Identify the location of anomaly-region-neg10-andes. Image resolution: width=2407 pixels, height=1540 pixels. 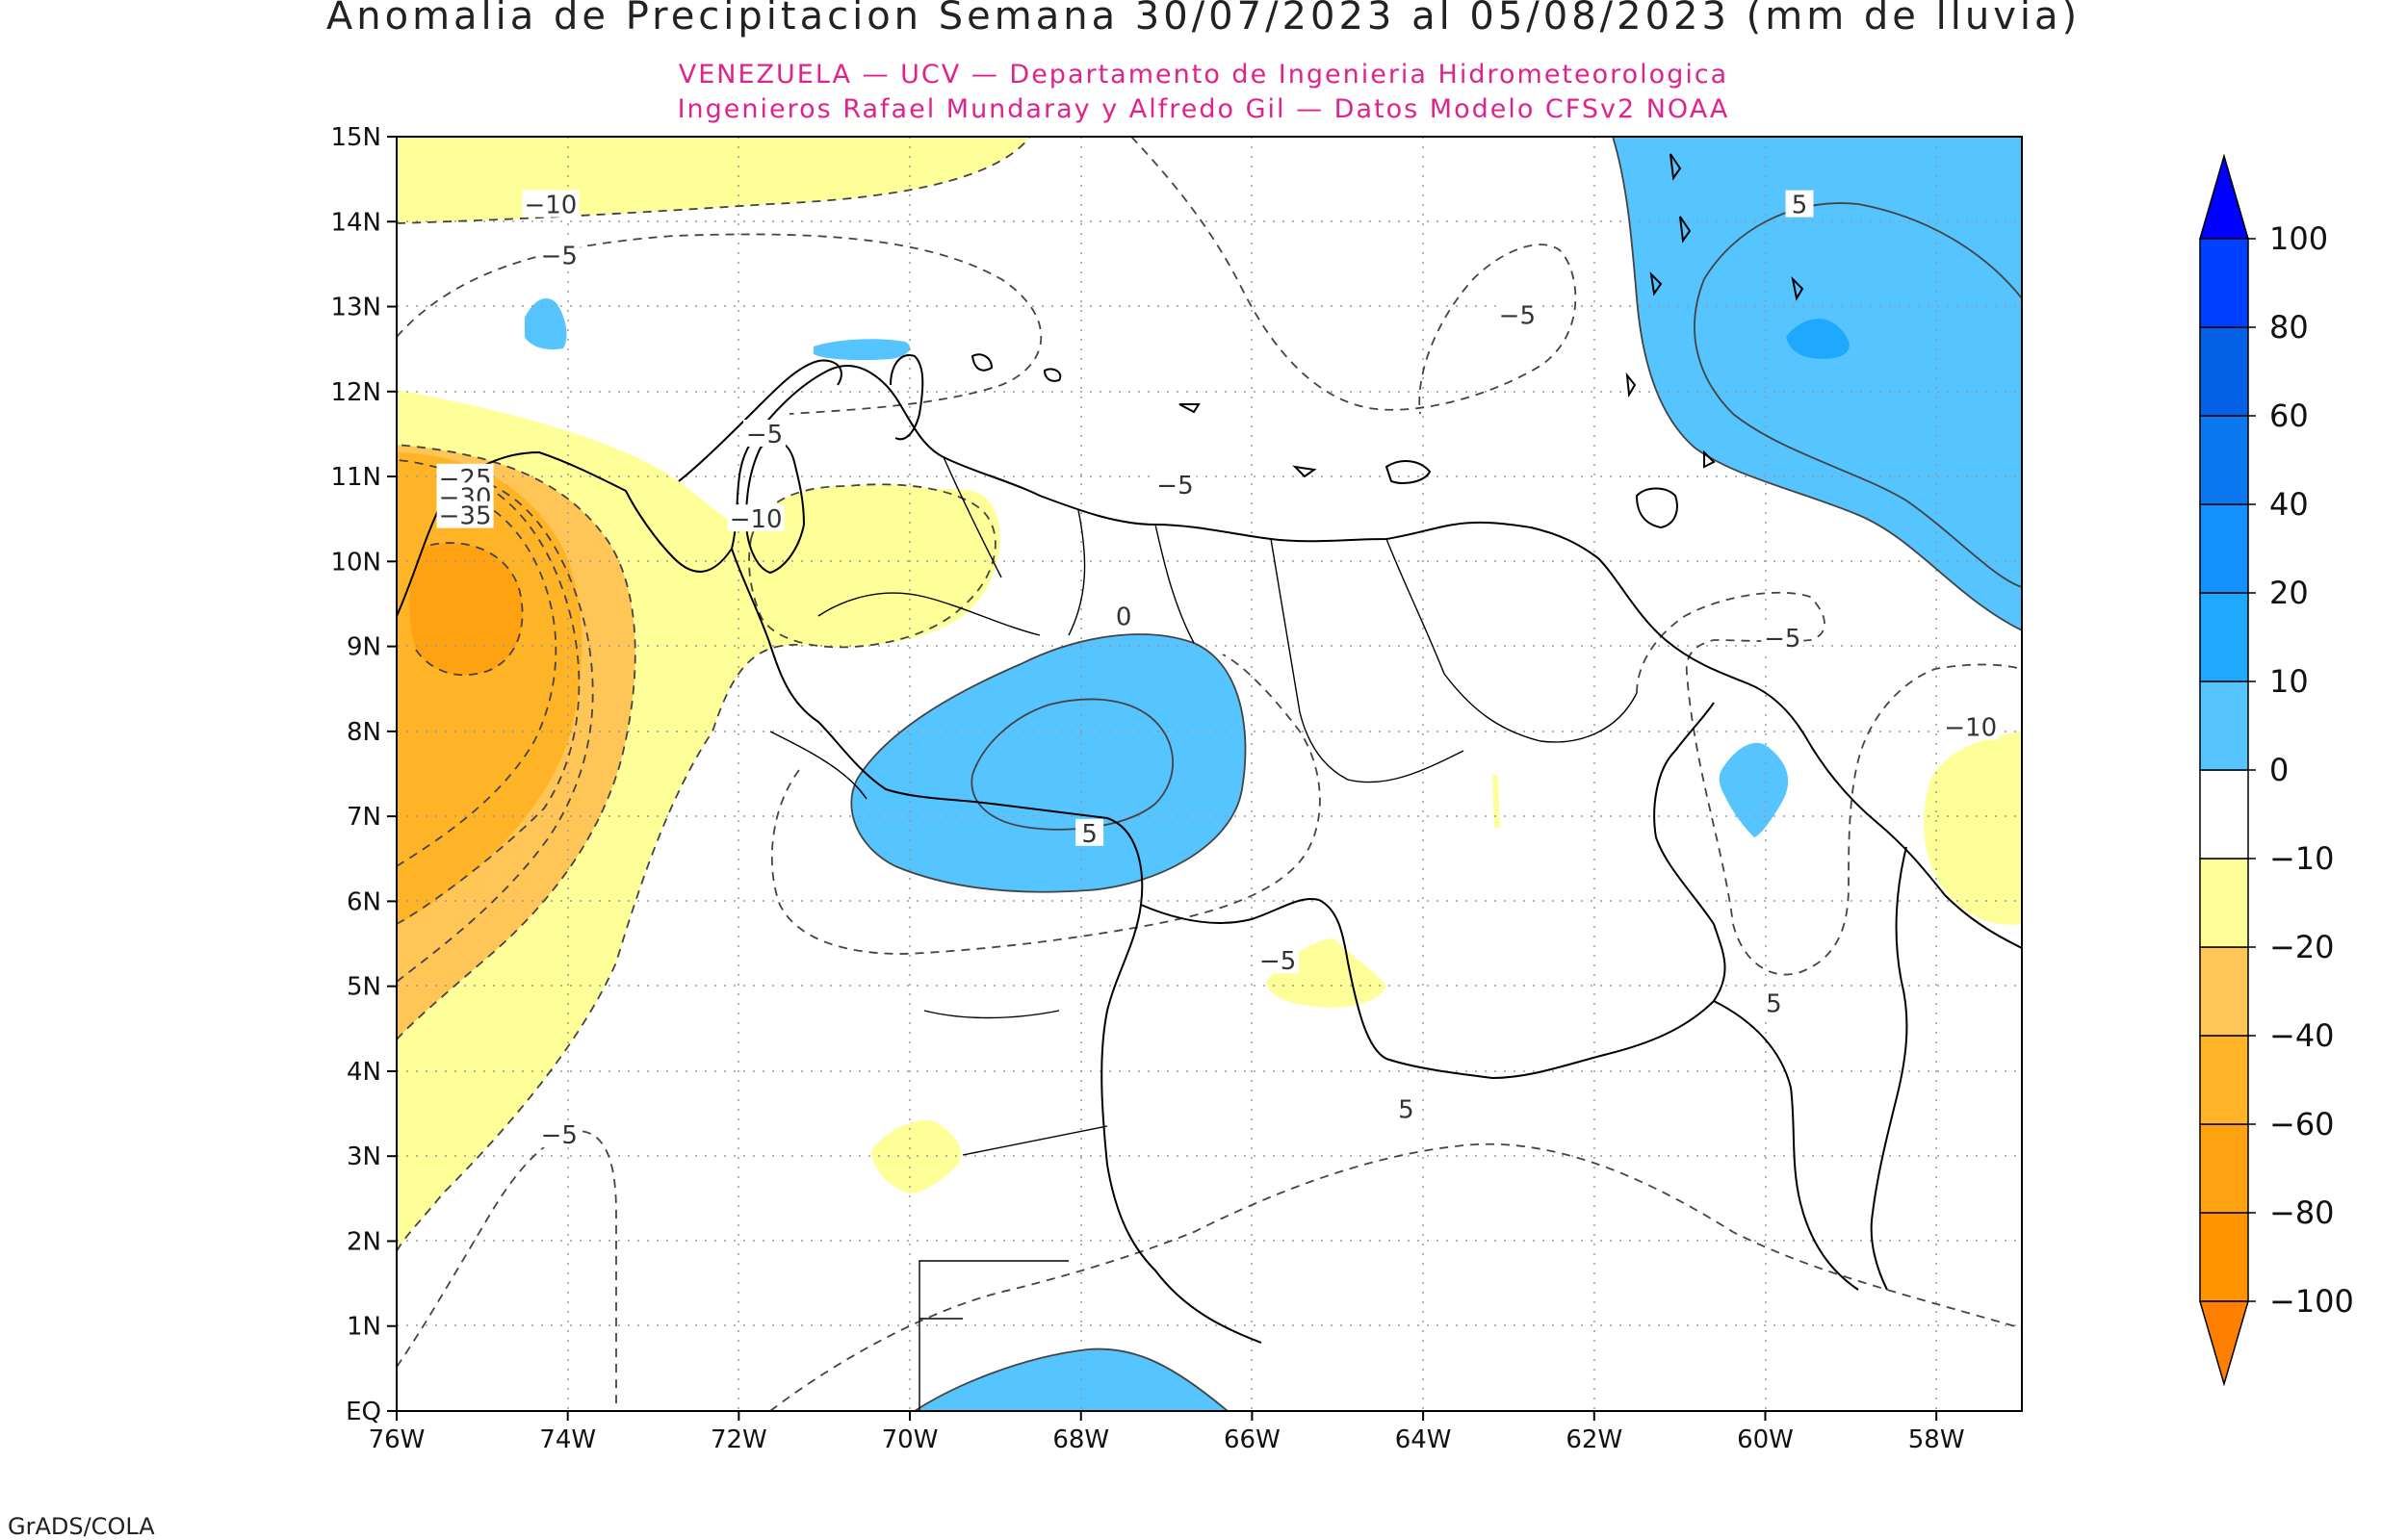
(872, 566).